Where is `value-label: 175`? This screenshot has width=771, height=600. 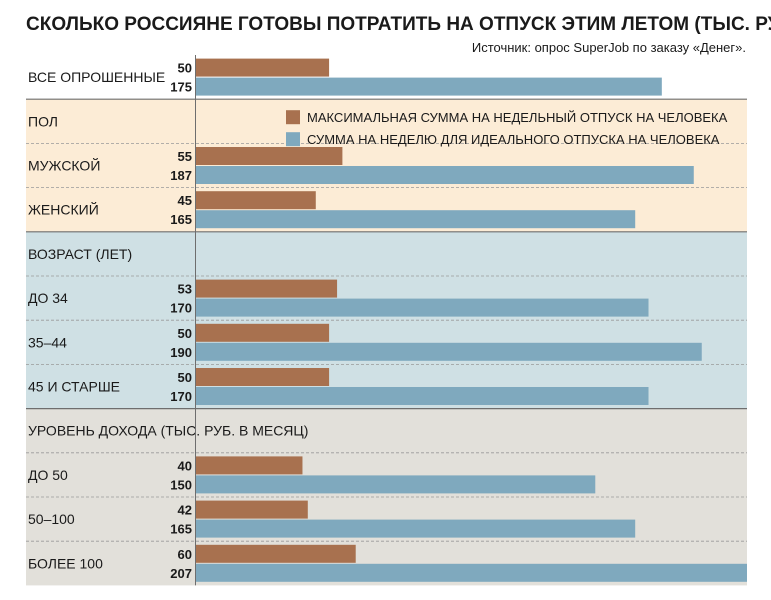
value-label: 175 is located at coordinates (181, 87).